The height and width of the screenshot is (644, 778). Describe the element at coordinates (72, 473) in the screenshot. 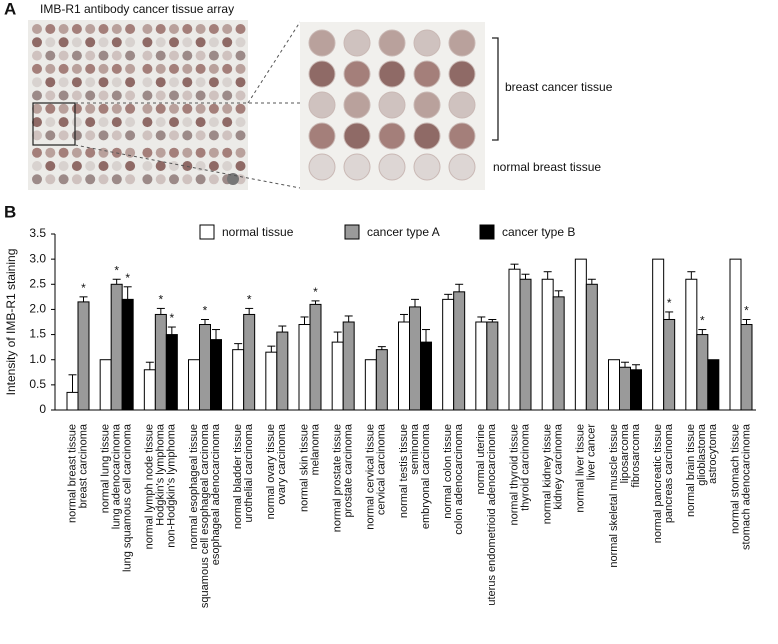

I see `x-tick-label: normal breast tissue` at that location.